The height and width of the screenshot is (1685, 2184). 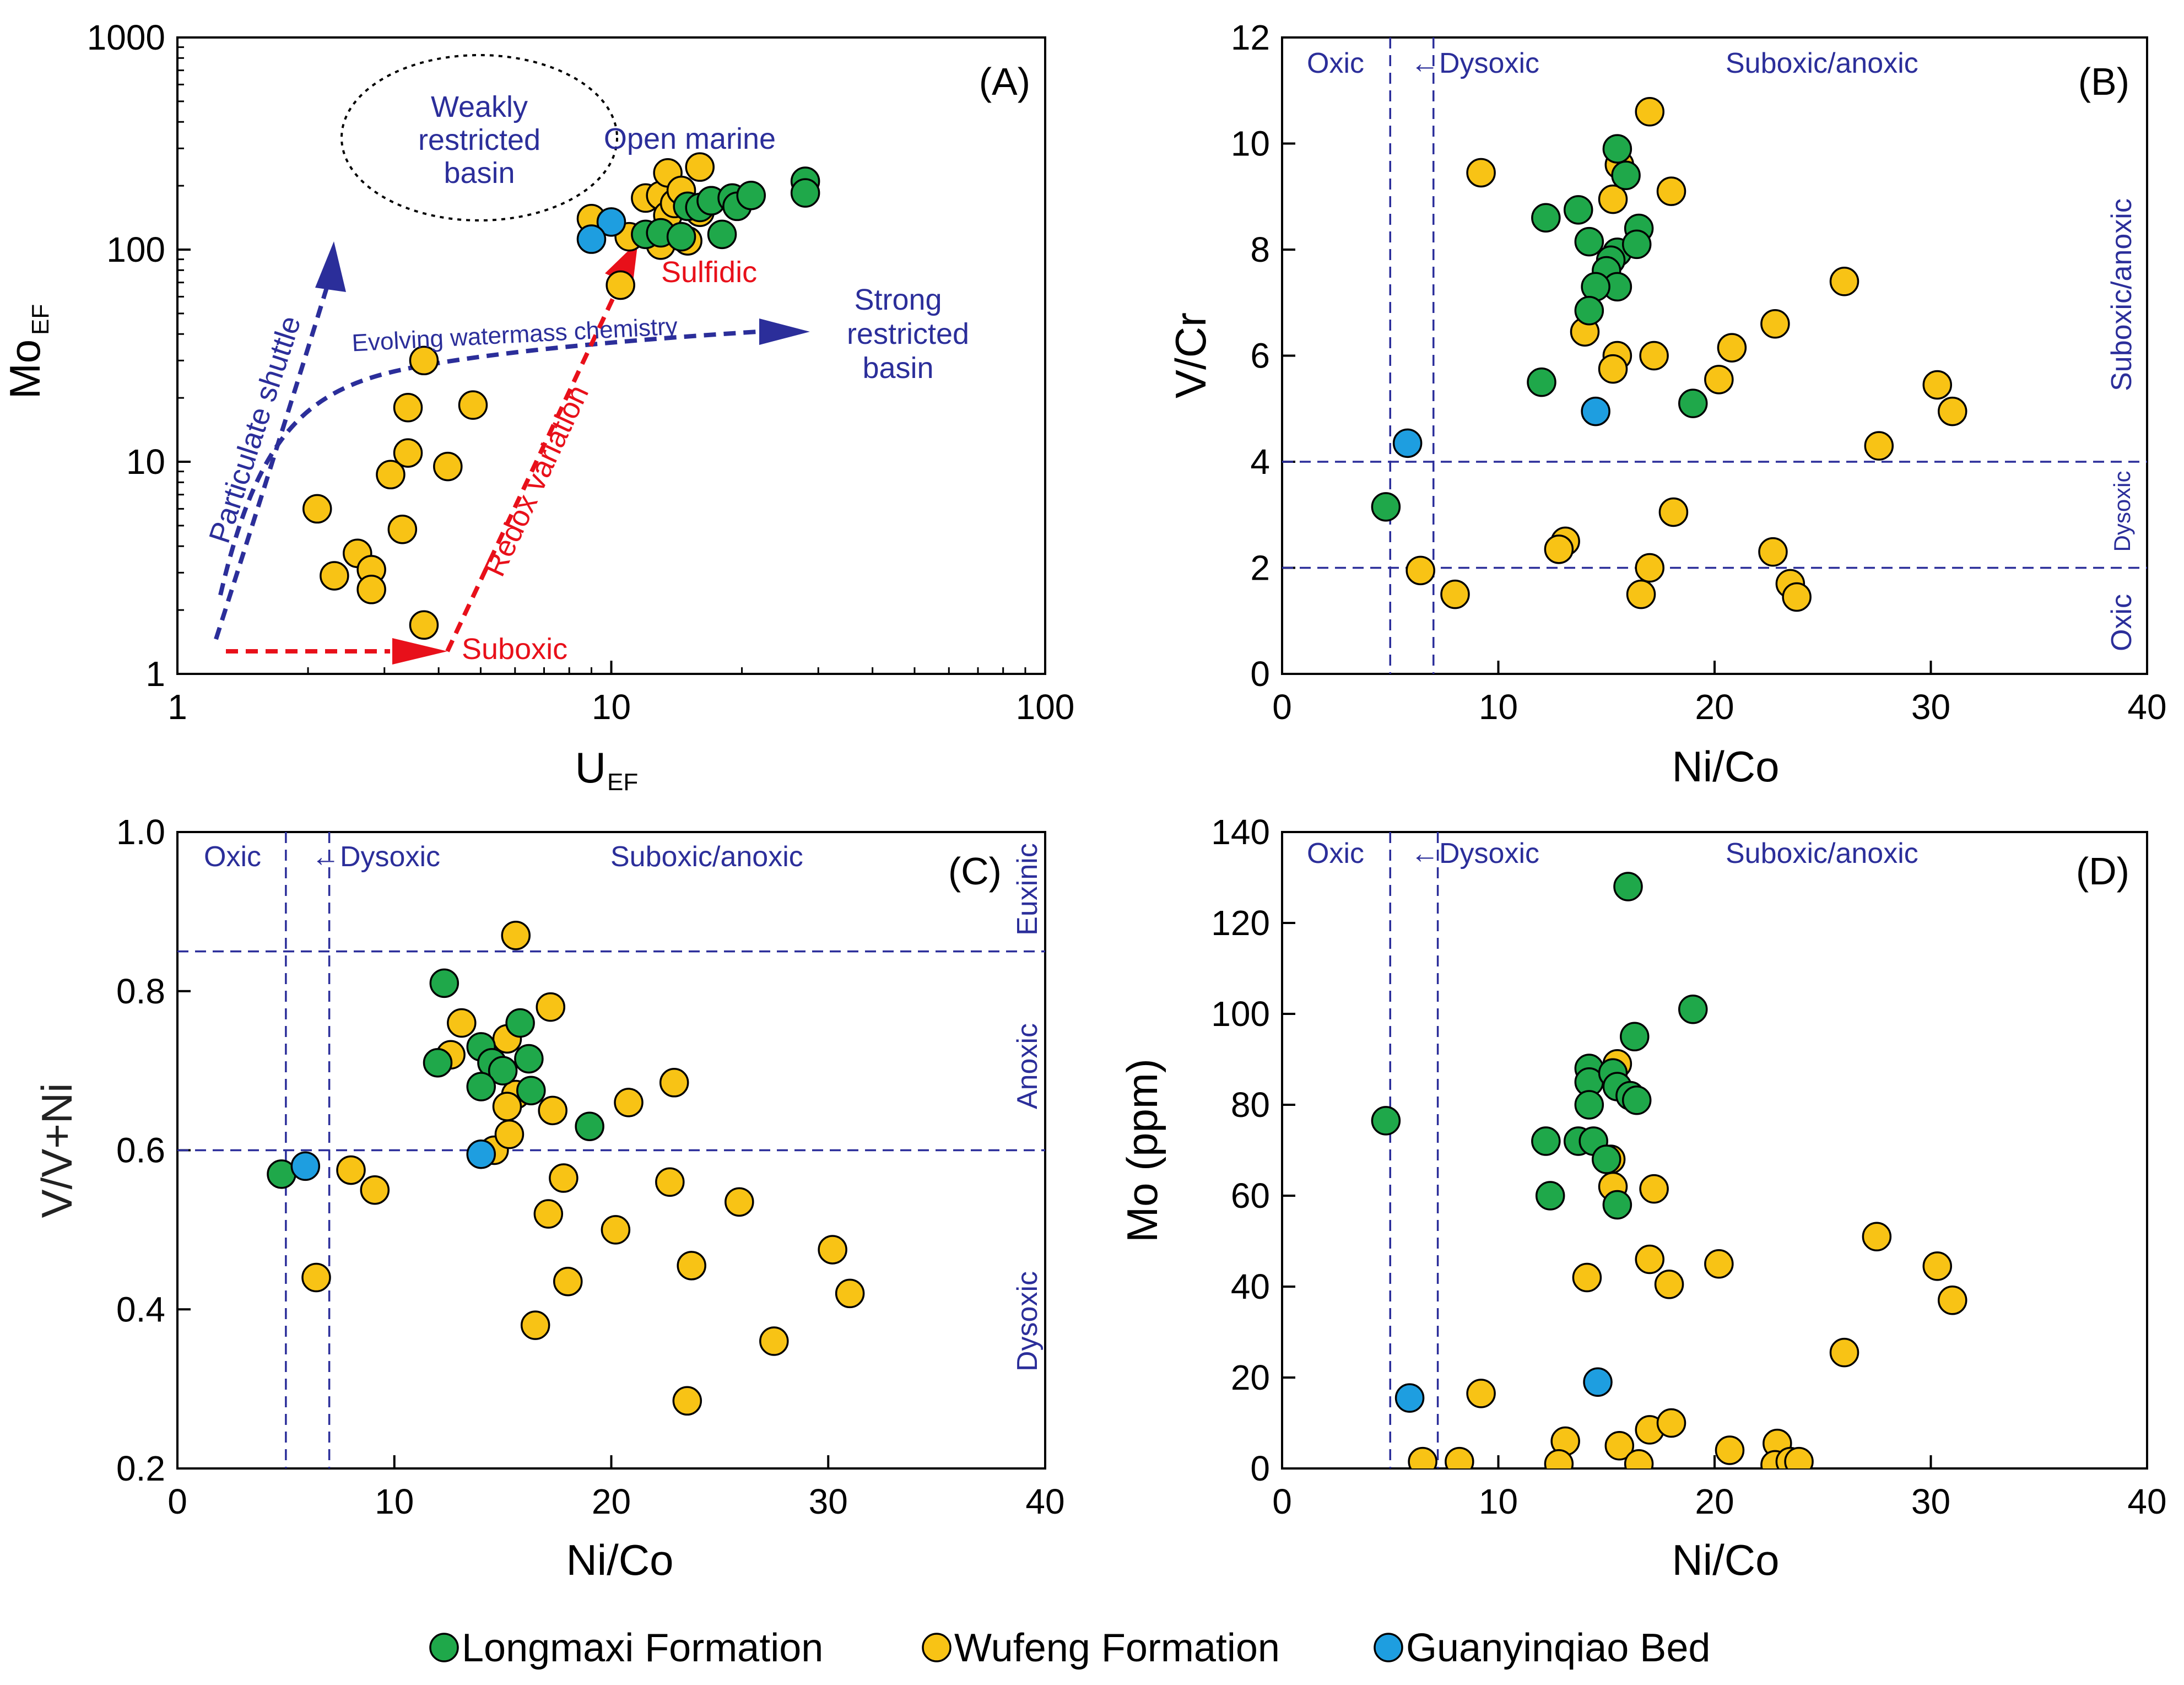 I want to click on panel-label: (A), so click(x=1004, y=81).